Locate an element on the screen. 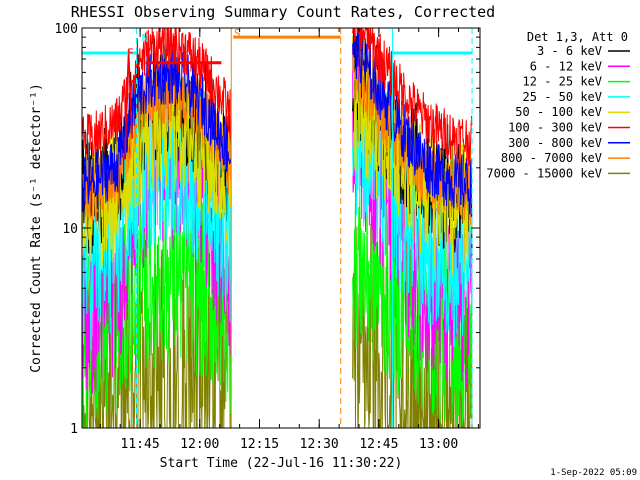 The height and width of the screenshot is (480, 640). legend-entry: 300 - 800 keV is located at coordinates (555, 143).